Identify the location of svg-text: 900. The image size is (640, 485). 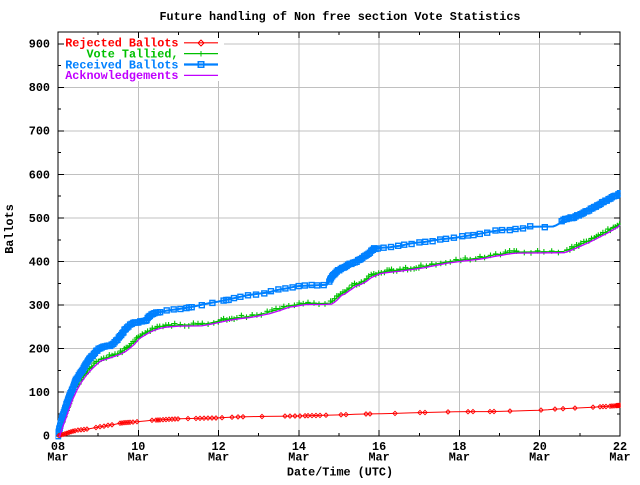
(39, 45).